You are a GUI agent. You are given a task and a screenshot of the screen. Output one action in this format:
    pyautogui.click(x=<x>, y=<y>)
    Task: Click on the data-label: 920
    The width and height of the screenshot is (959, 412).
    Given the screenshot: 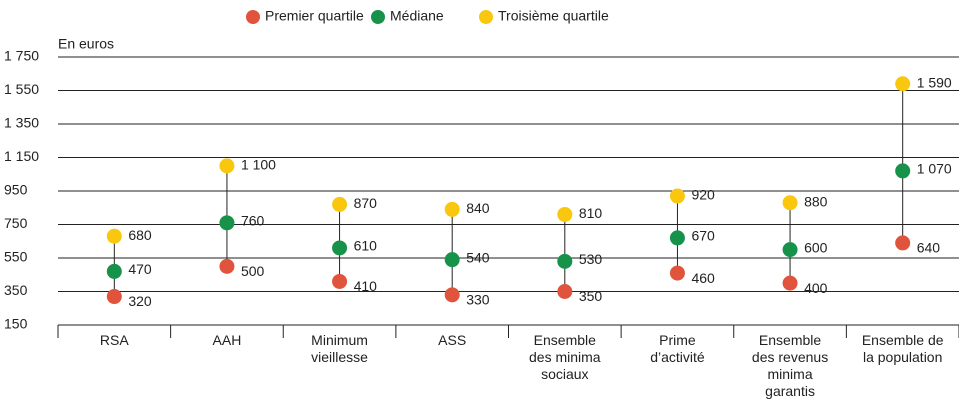 What is the action you would take?
    pyautogui.click(x=703, y=195)
    